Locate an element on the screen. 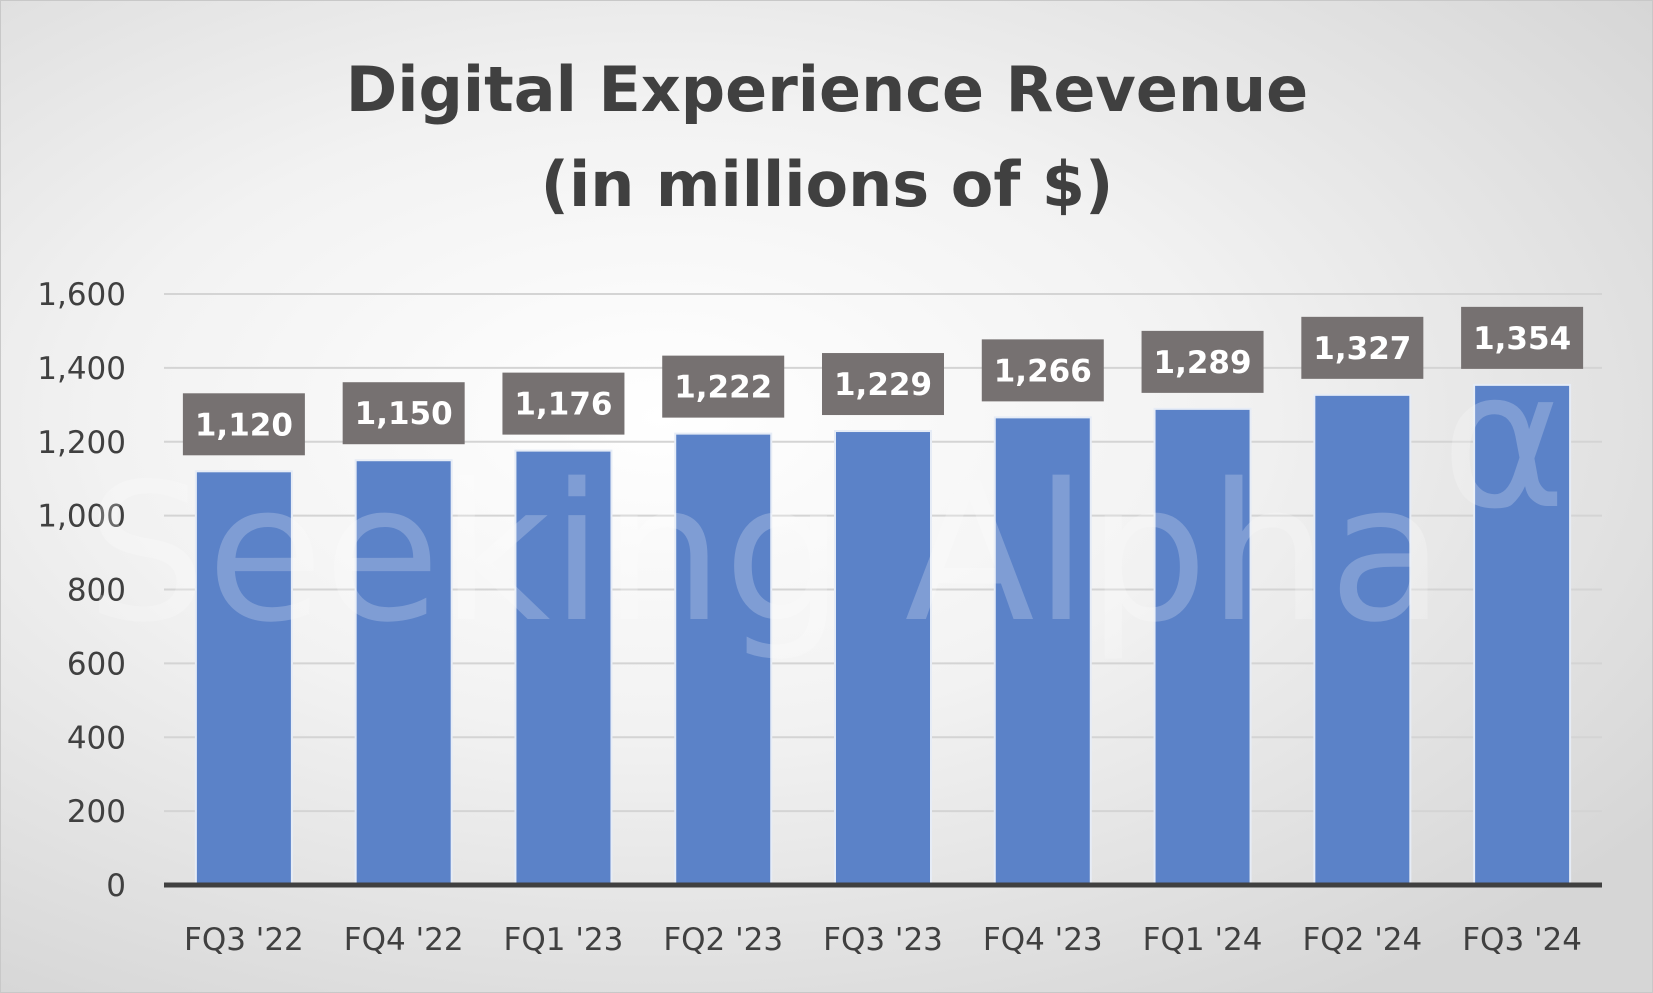 Image resolution: width=1653 pixels, height=993 pixels. x-category-label: FQ1 '23 is located at coordinates (564, 940).